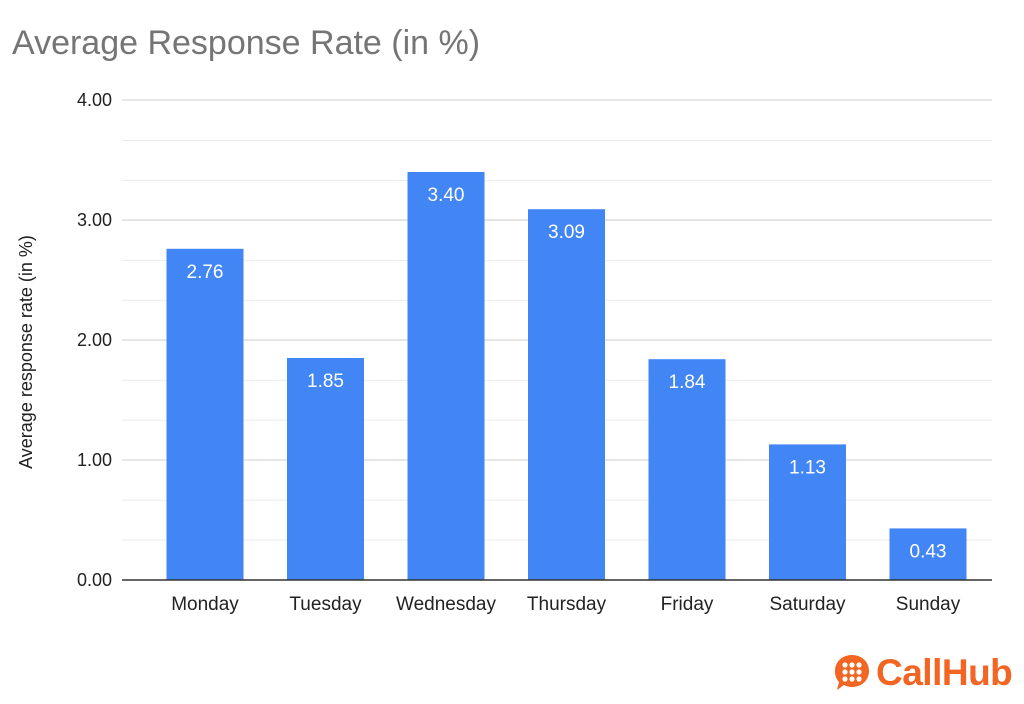 This screenshot has width=1024, height=704. I want to click on x-tick-label: Saturday, so click(807, 604).